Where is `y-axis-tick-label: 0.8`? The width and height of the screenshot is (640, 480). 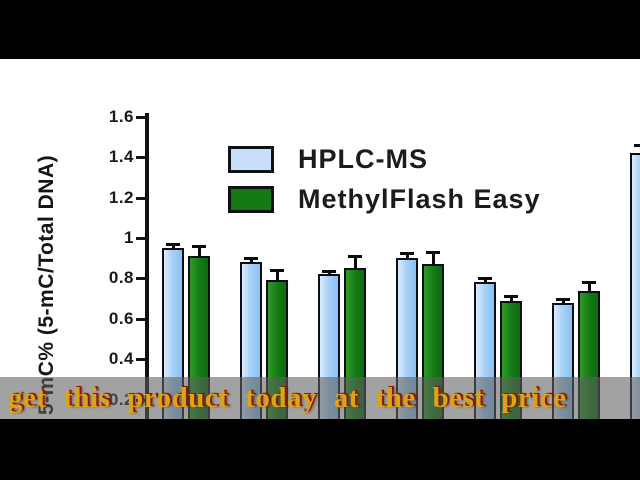 y-axis-tick-label: 0.8 is located at coordinates (121, 278).